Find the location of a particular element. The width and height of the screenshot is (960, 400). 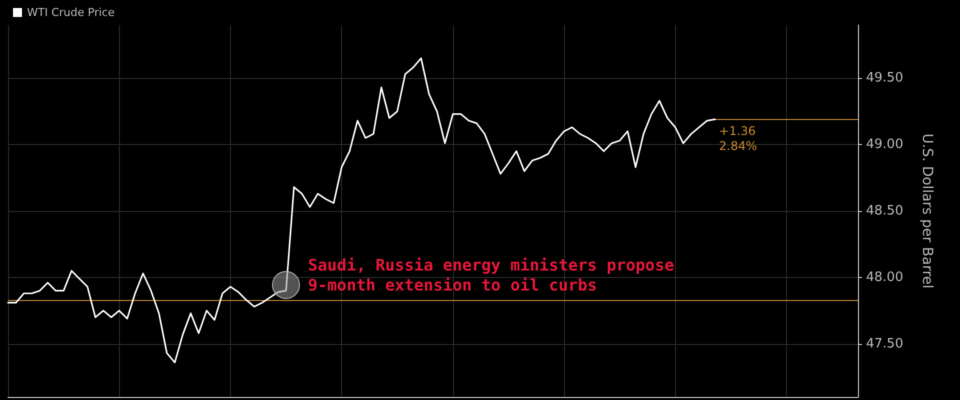

annotation: Saudi, Russia energy ministers propose 9-month extension to oil curbs is located at coordinates (491, 275).